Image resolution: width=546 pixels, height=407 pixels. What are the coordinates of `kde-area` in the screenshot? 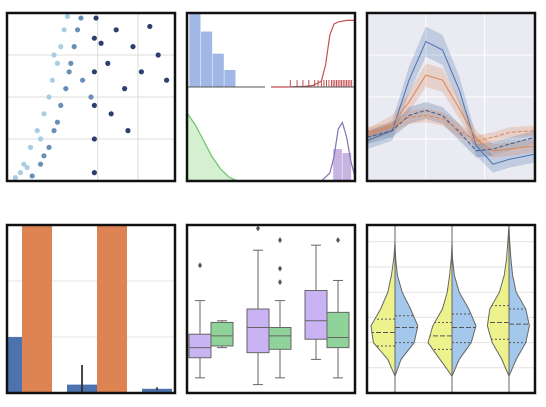 It's located at (212, 147).